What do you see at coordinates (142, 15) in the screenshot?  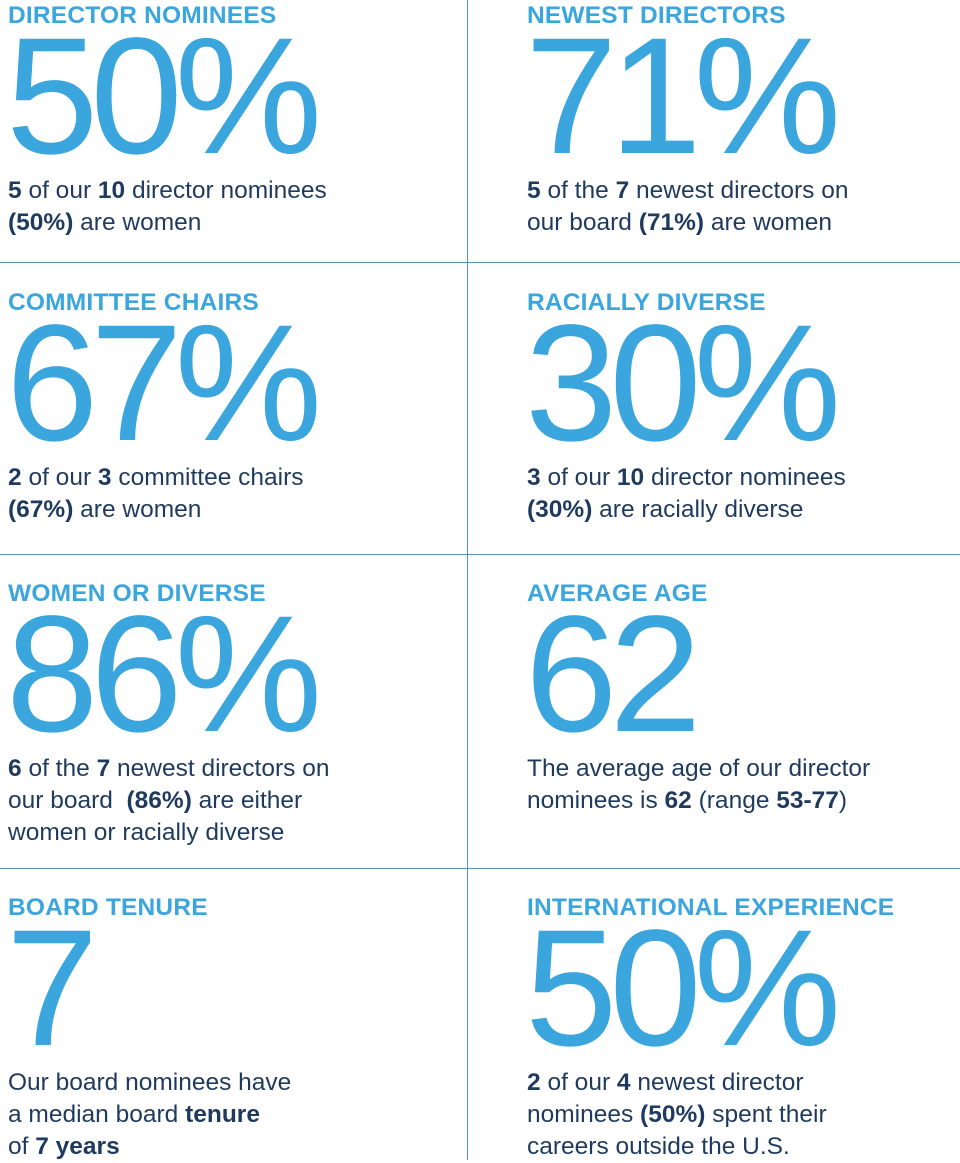 I see `cell-heading: DIRECTOR NOMINEES` at bounding box center [142, 15].